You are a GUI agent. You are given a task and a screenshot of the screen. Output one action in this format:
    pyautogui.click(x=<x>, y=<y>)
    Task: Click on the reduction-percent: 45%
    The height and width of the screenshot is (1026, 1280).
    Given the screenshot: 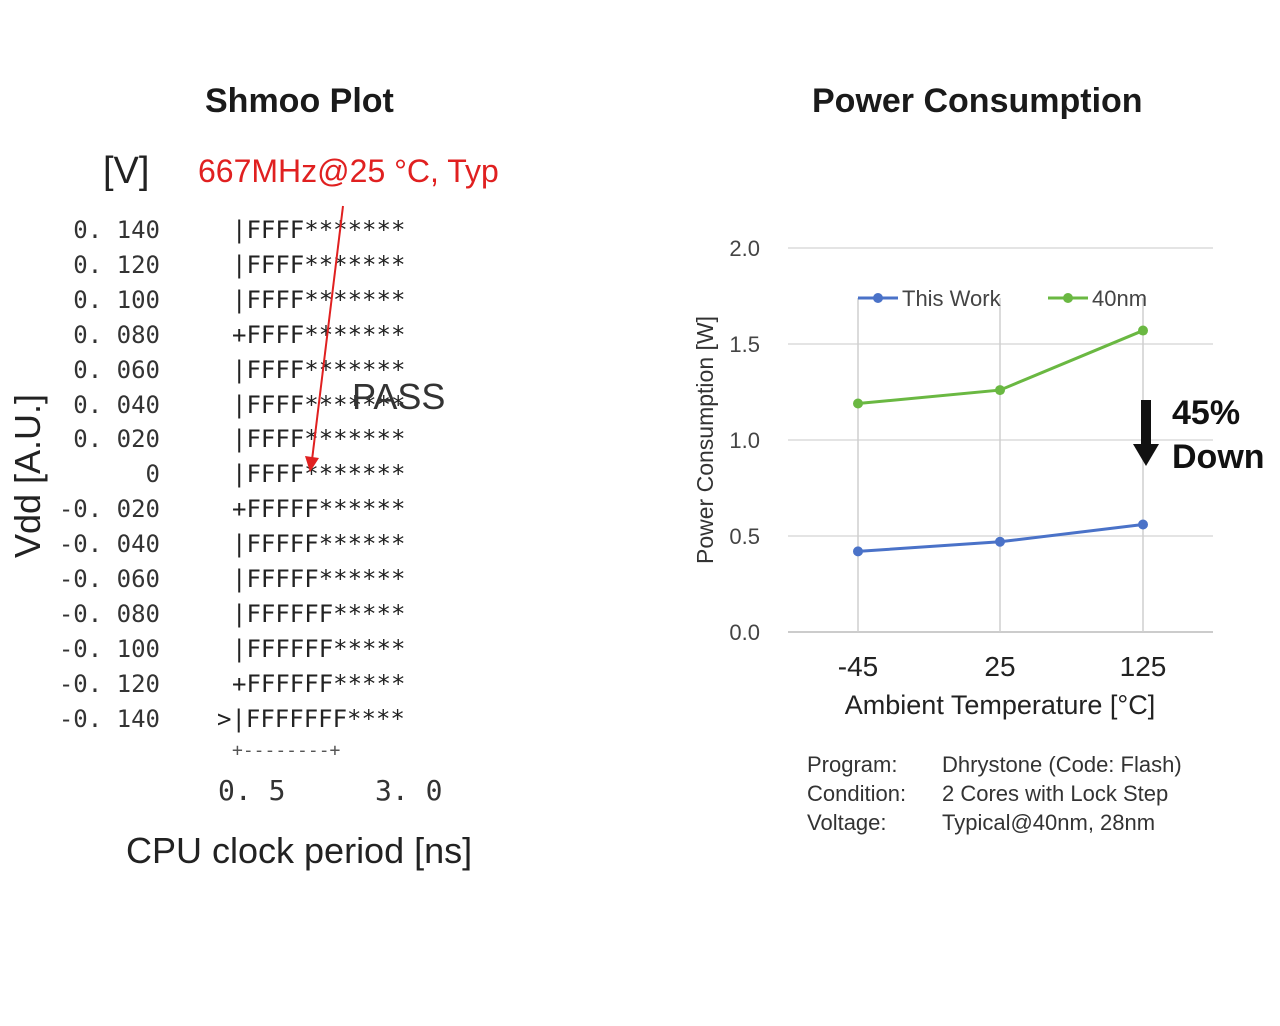 What is the action you would take?
    pyautogui.click(x=1206, y=413)
    